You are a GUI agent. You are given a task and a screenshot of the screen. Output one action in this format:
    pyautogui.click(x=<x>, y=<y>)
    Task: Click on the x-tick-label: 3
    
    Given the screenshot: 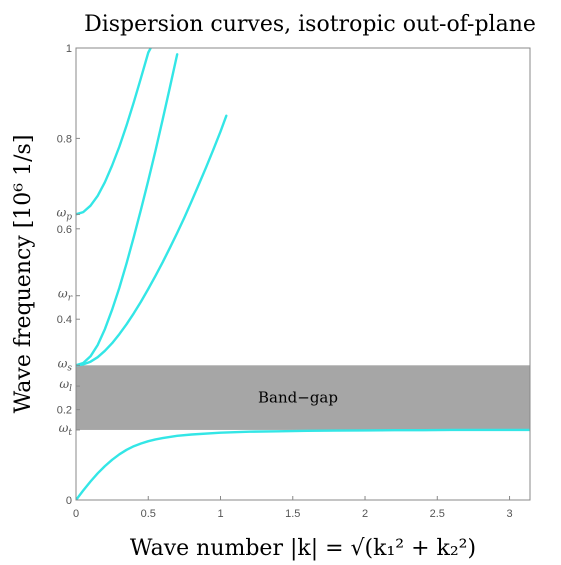 What is the action you would take?
    pyautogui.click(x=509, y=514)
    